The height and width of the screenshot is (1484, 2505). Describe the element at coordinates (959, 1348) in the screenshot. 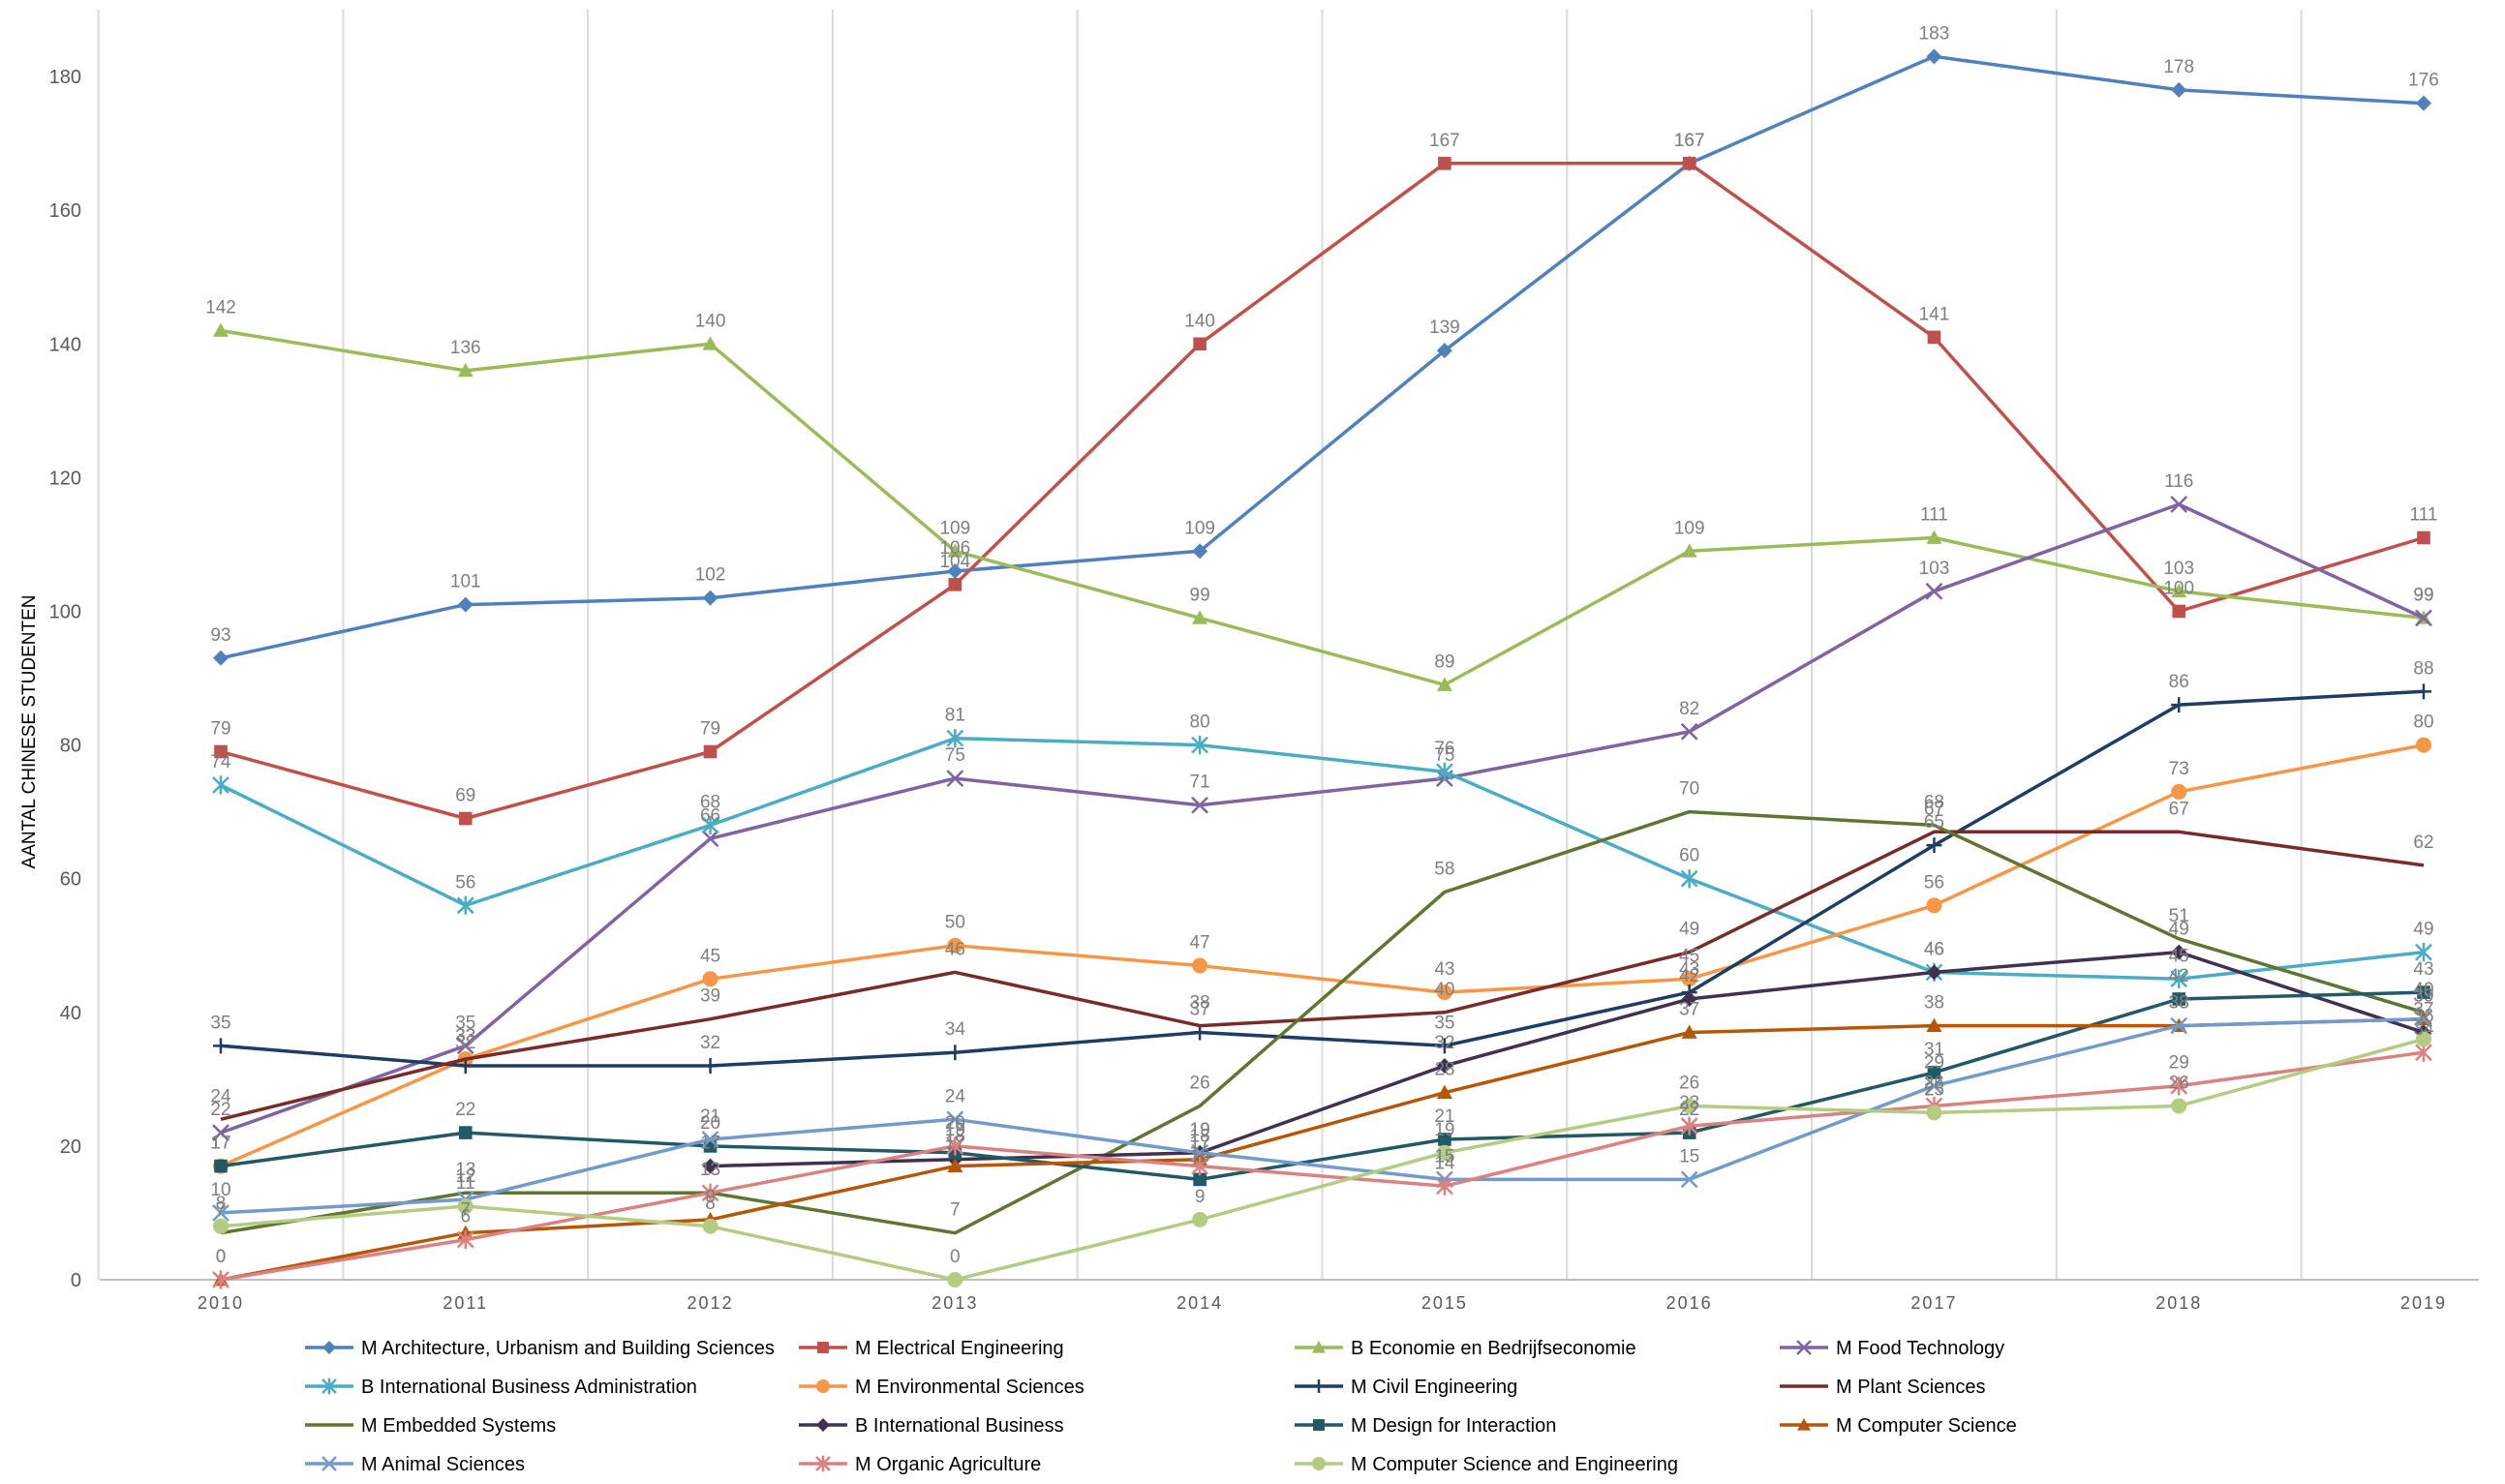

I see `legend-label: M Electrical Engineering` at that location.